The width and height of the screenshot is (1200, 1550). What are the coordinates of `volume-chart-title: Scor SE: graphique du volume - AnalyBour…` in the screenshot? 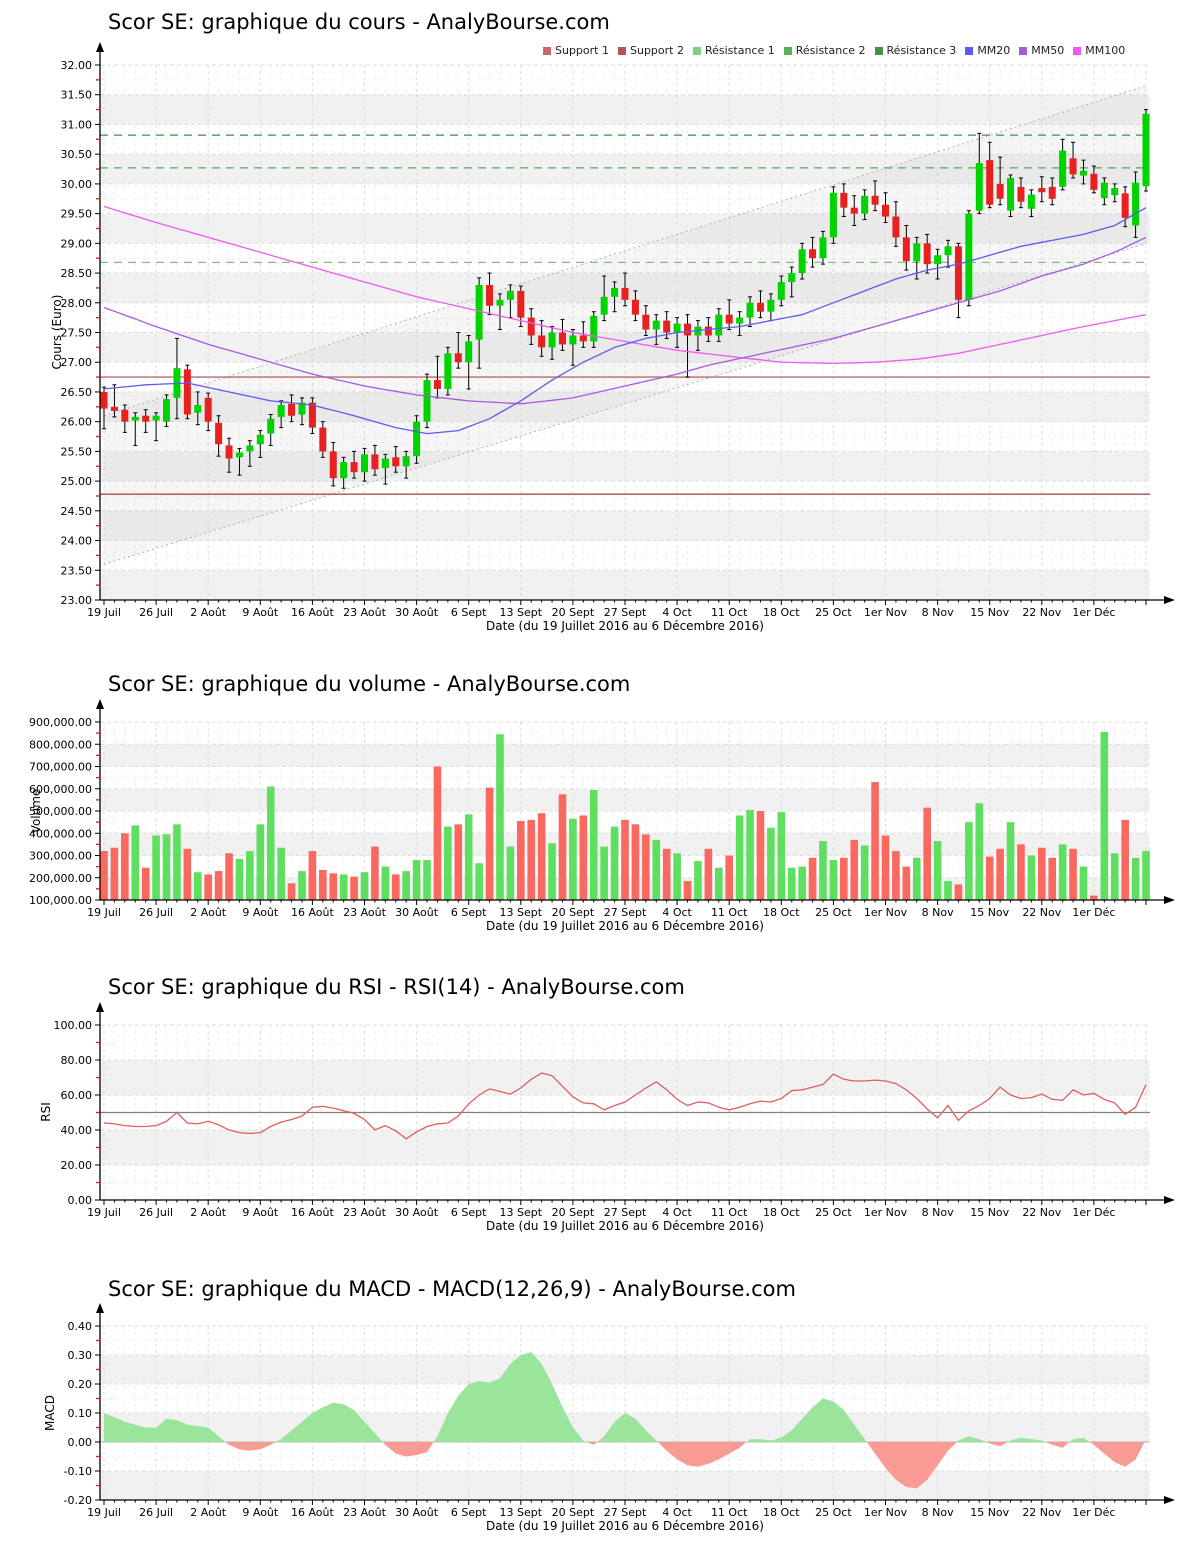 It's located at (369, 684).